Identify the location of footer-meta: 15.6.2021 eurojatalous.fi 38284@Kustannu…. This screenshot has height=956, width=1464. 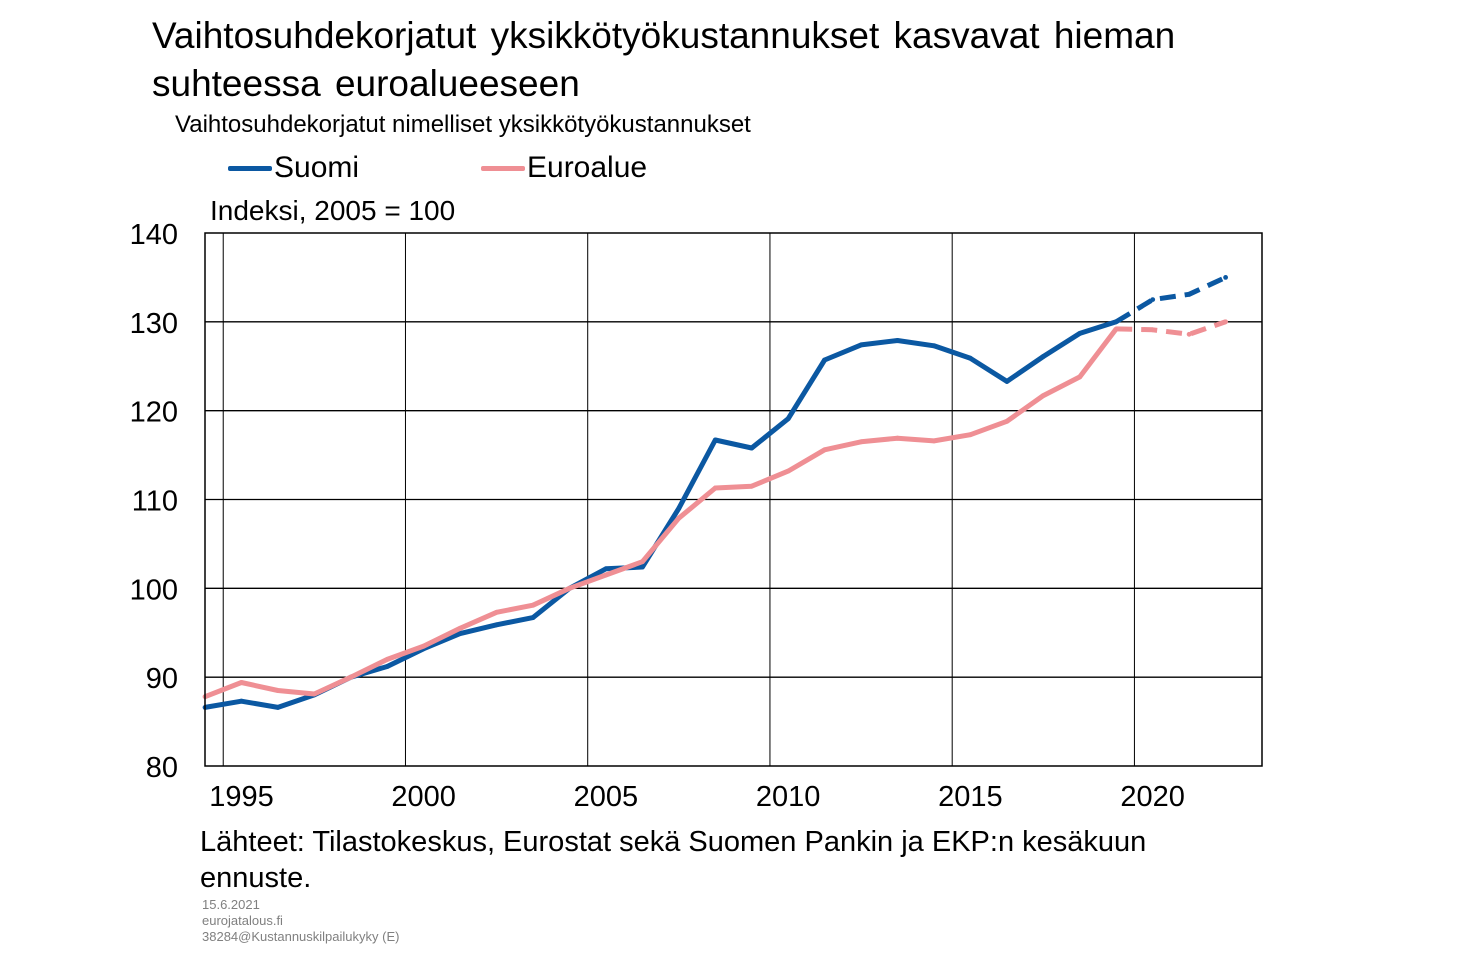
(300, 921).